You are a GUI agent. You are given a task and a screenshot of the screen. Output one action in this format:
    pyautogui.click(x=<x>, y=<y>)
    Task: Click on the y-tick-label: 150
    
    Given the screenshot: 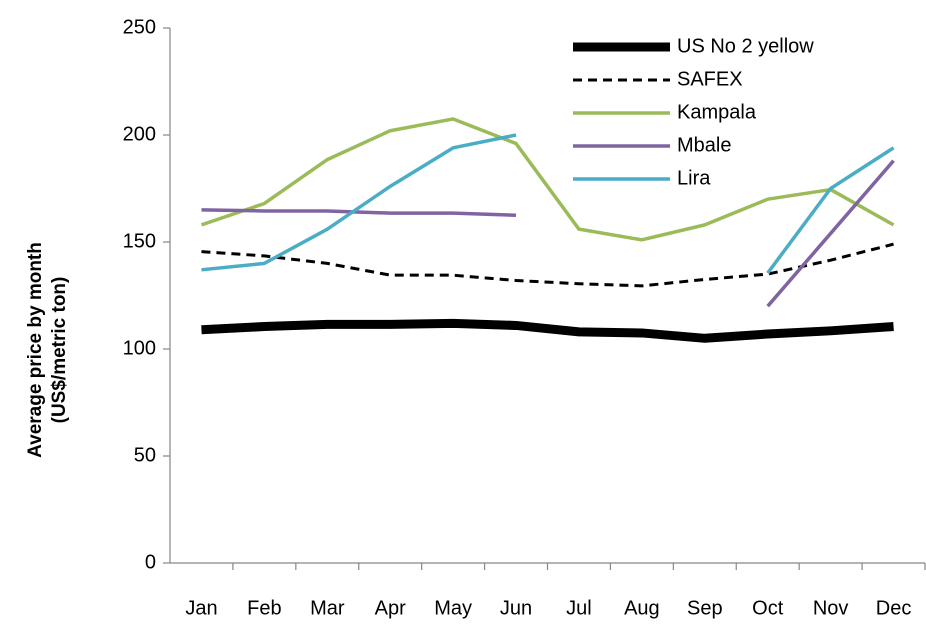 What is the action you would take?
    pyautogui.click(x=139, y=241)
    